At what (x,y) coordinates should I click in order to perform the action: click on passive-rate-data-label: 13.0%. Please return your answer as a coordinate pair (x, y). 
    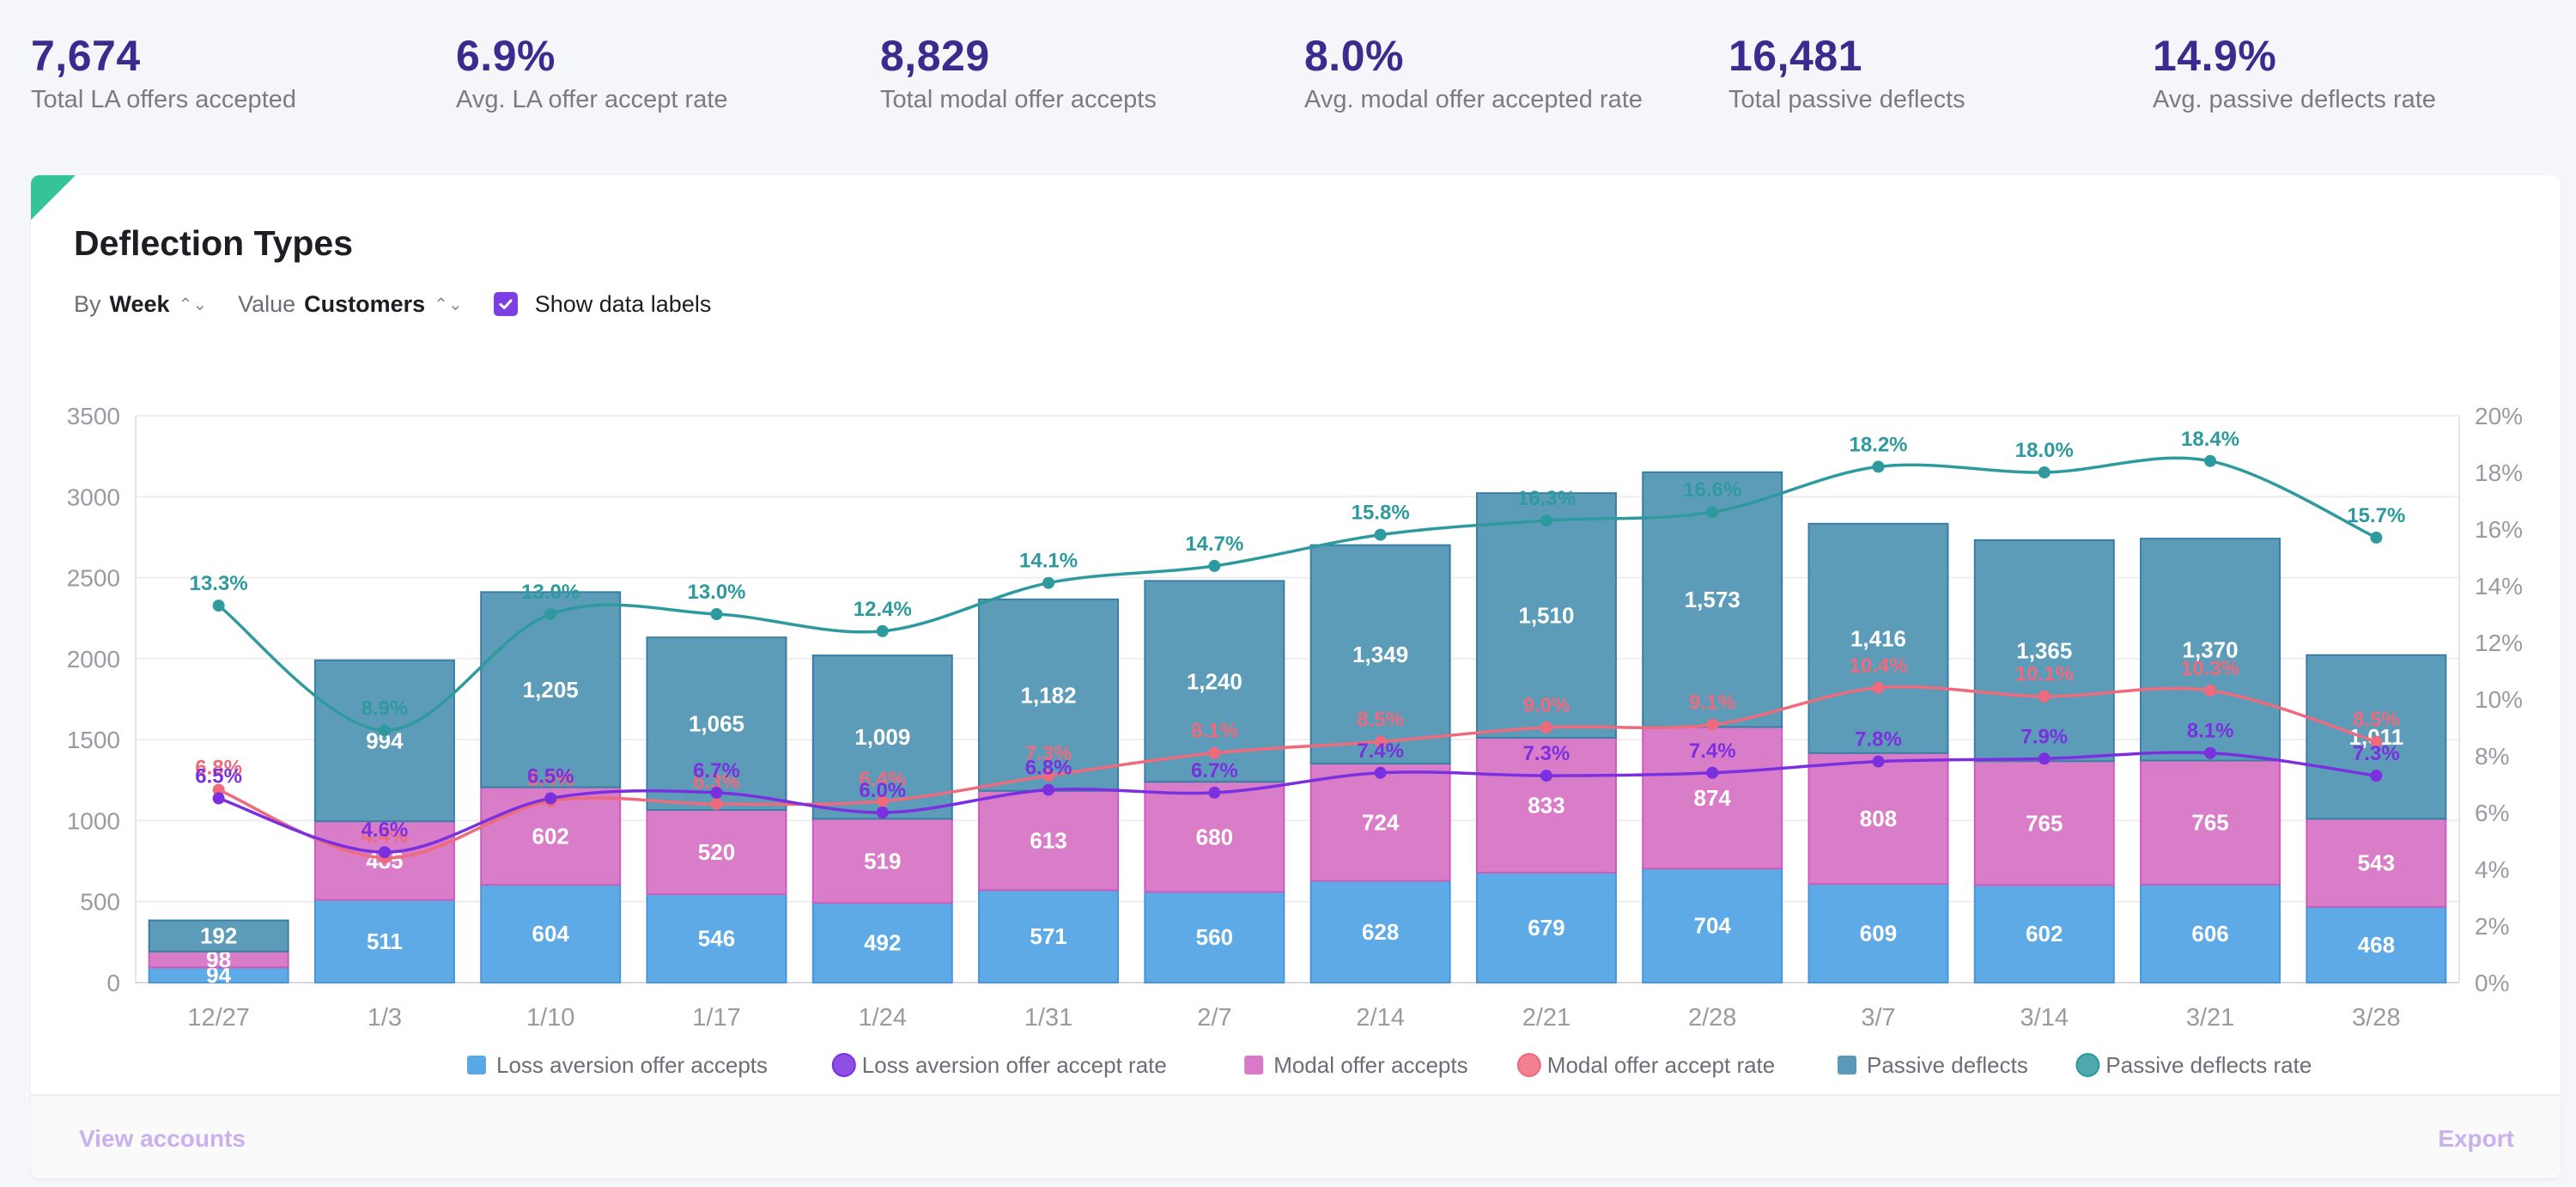
    Looking at the image, I should click on (550, 592).